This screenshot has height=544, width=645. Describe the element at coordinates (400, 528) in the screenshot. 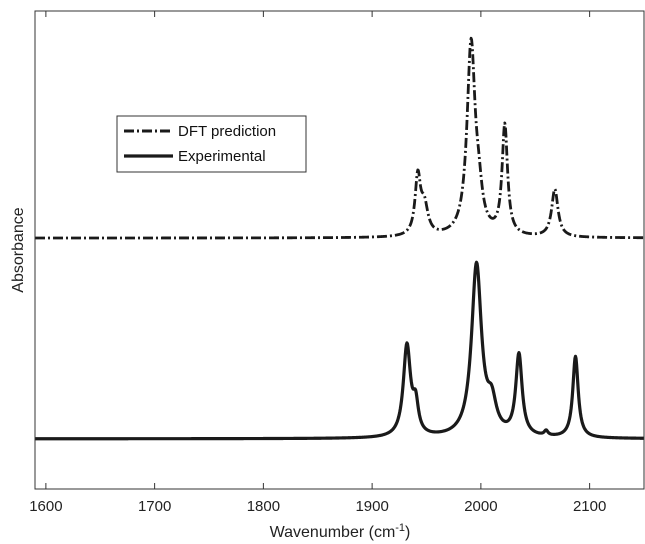

I see `x-axis-label-superscript: -1` at that location.